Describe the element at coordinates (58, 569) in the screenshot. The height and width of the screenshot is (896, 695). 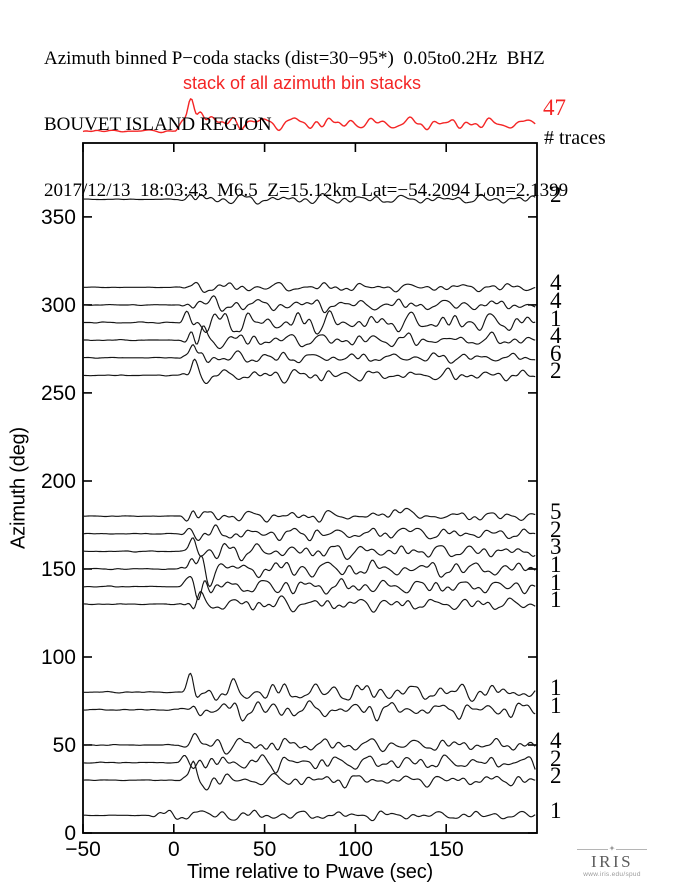
I see `y-tick-label: 150` at that location.